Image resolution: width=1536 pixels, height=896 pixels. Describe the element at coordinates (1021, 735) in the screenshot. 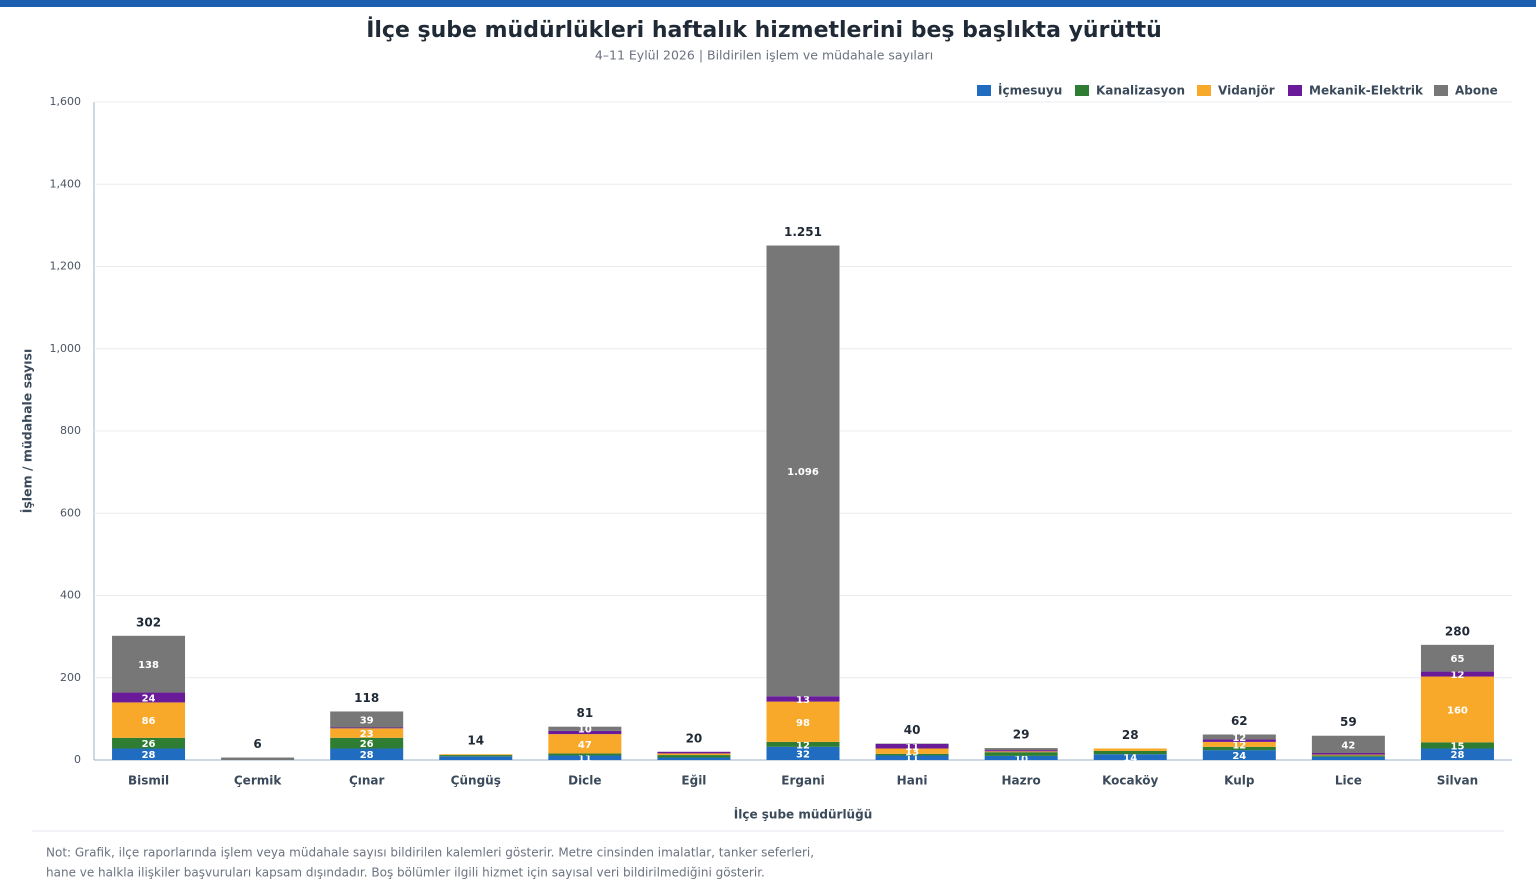

I see `total-label: 29` at that location.